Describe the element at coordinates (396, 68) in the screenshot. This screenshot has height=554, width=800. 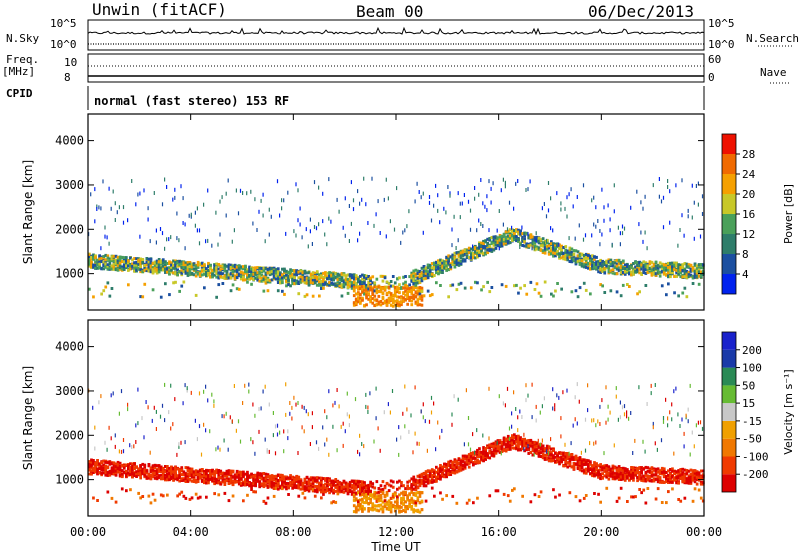
I see `freq-panel-frame` at that location.